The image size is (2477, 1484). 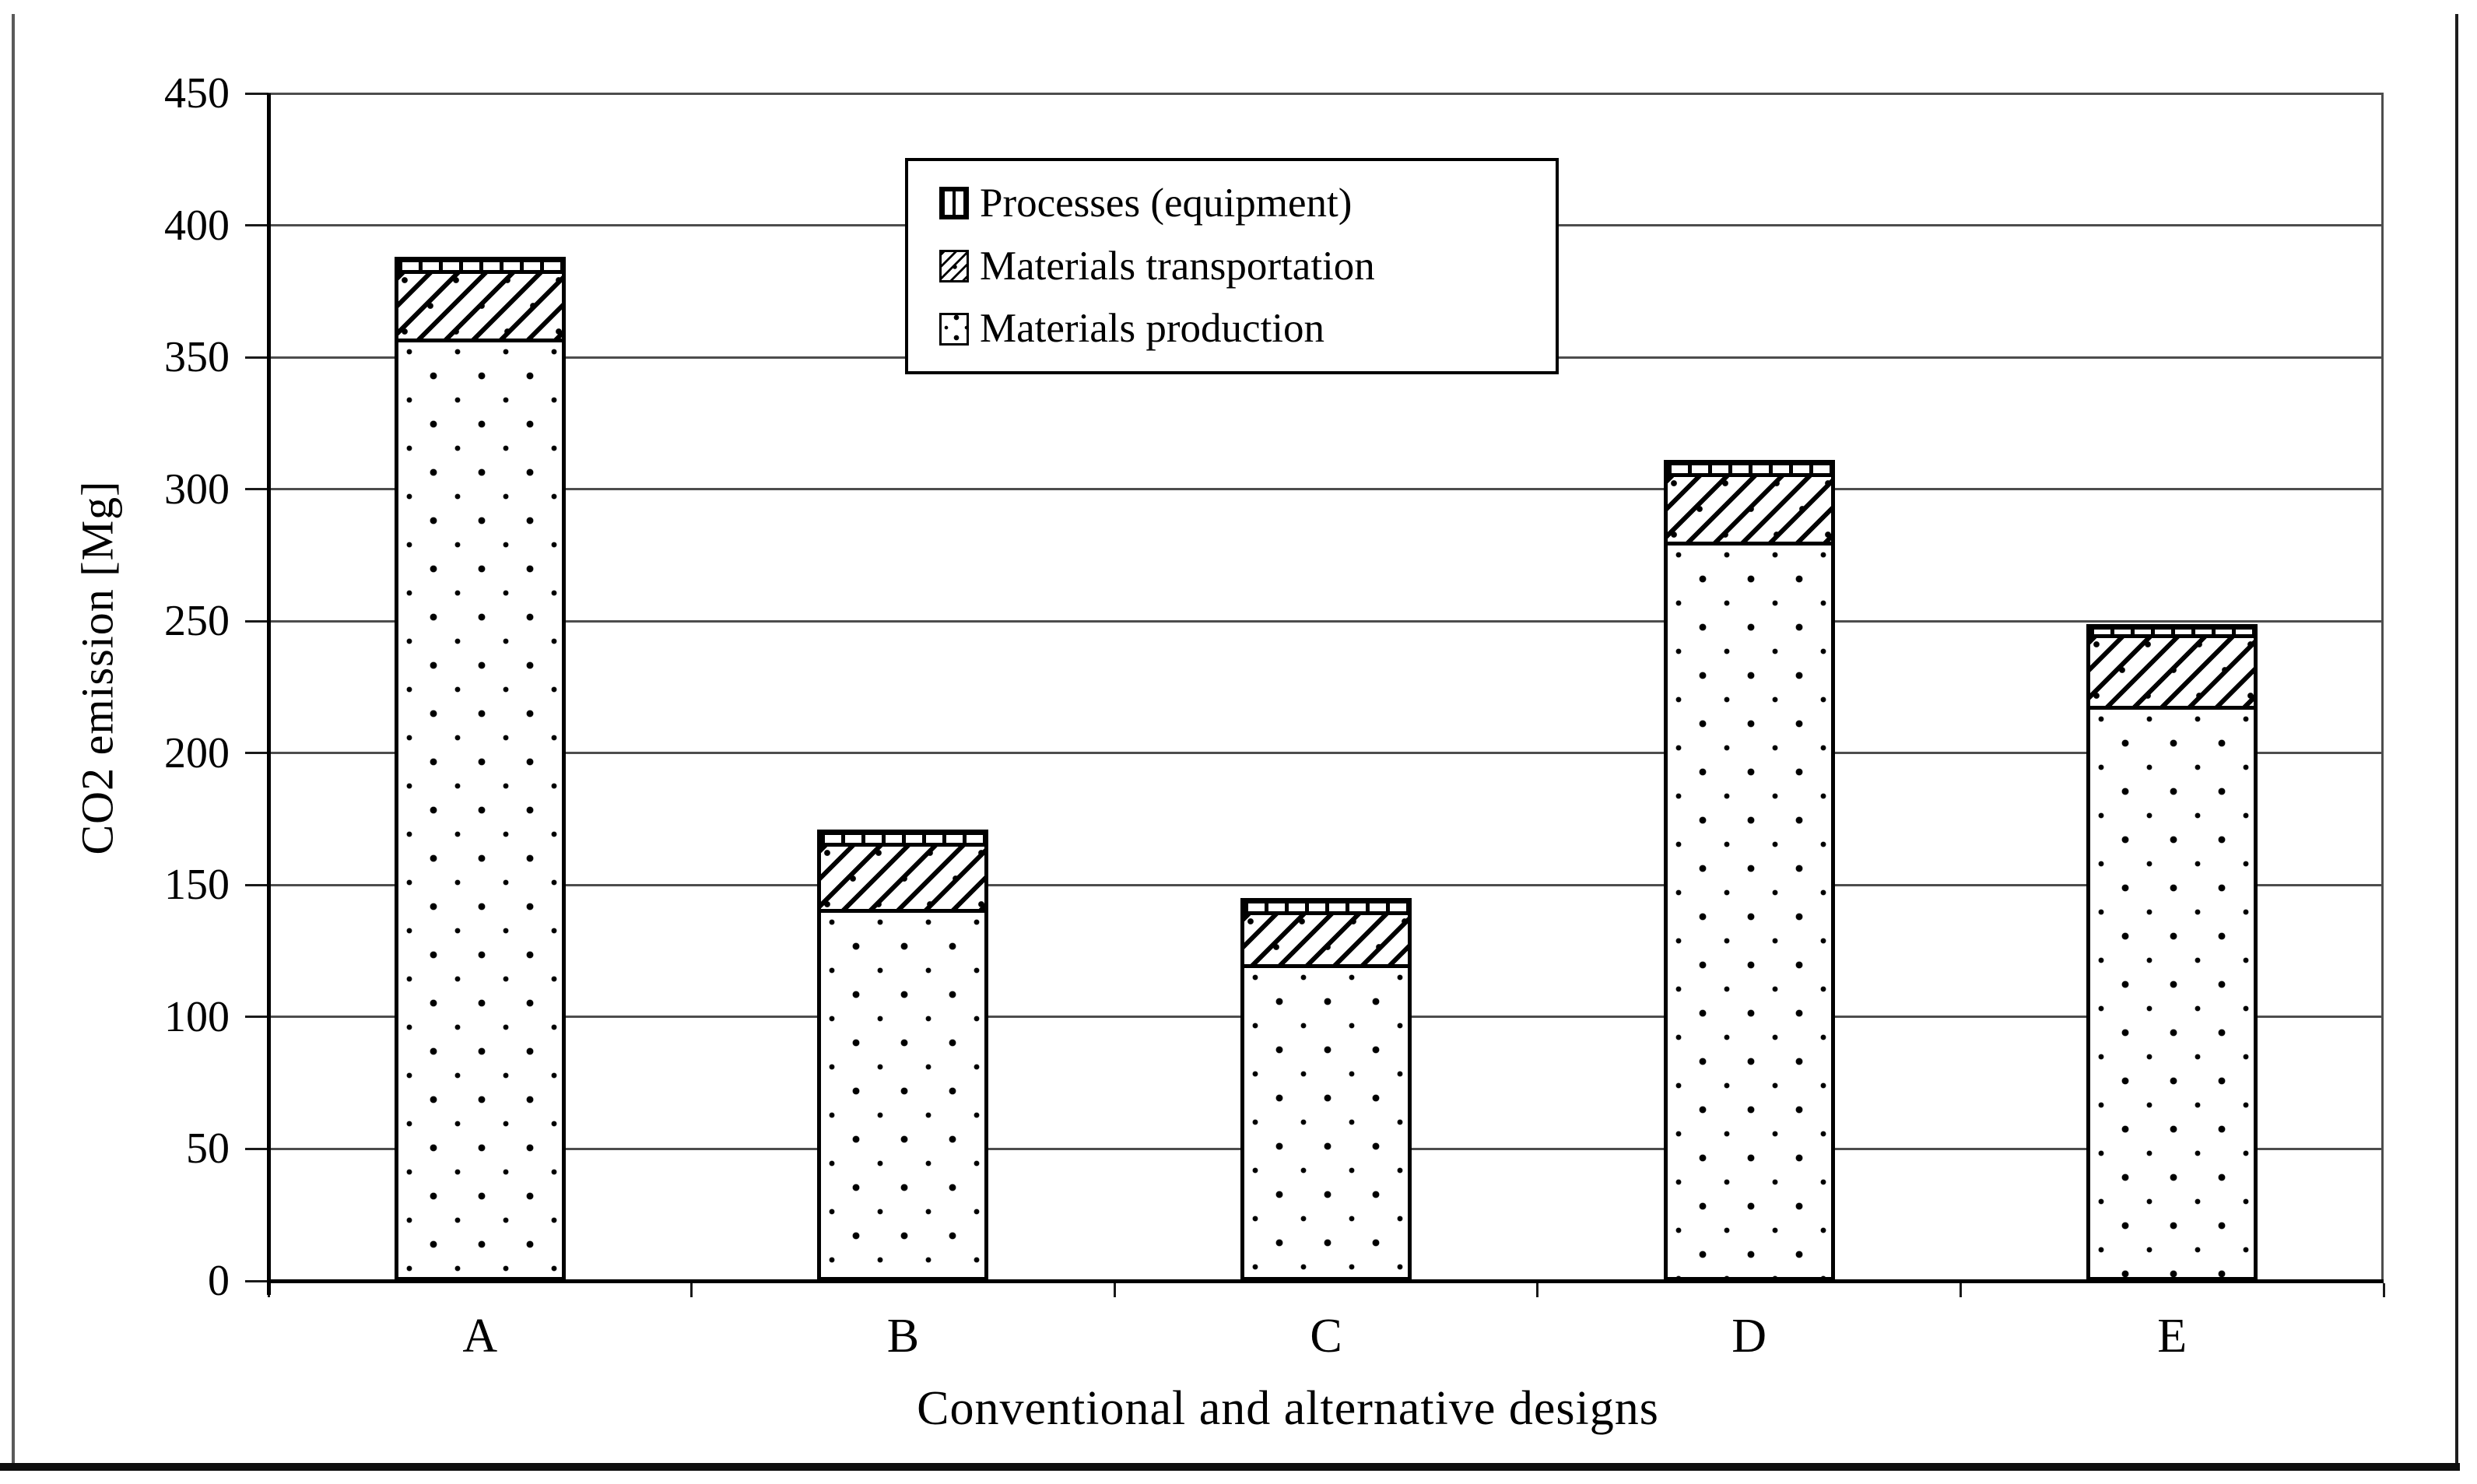 I want to click on bar-A-segment-vertical-hatch, so click(x=480, y=268).